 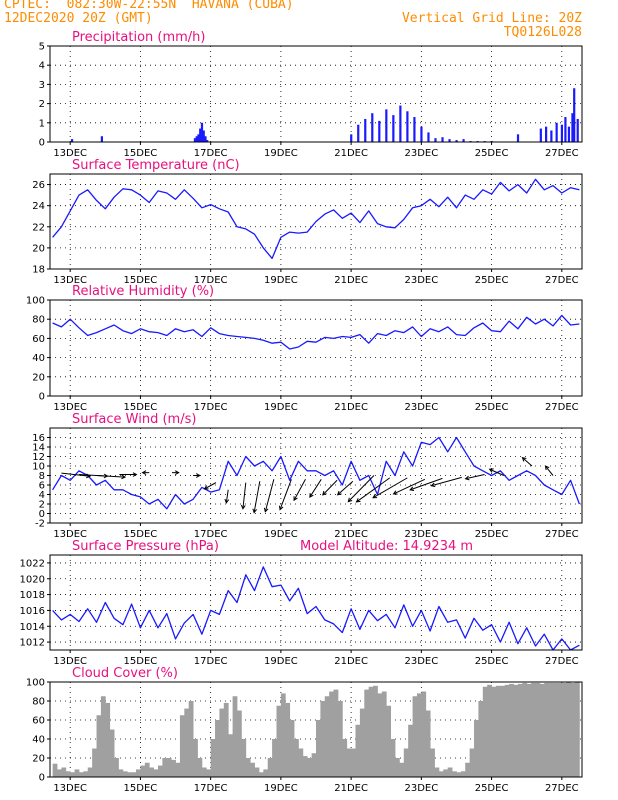 I want to click on plot-area-cloud, so click(x=316, y=729).